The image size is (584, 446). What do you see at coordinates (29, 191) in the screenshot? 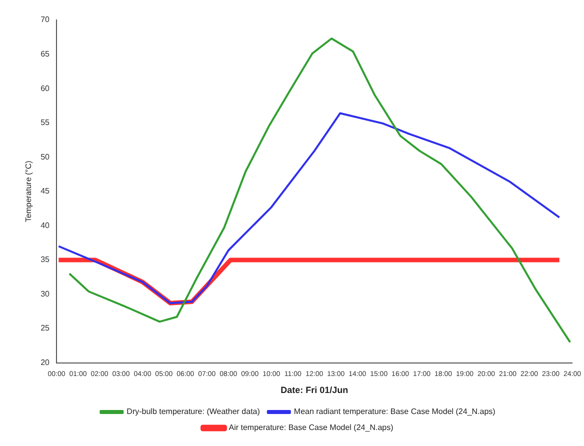
I see `y-axis-title: Temperature (°C)` at bounding box center [29, 191].